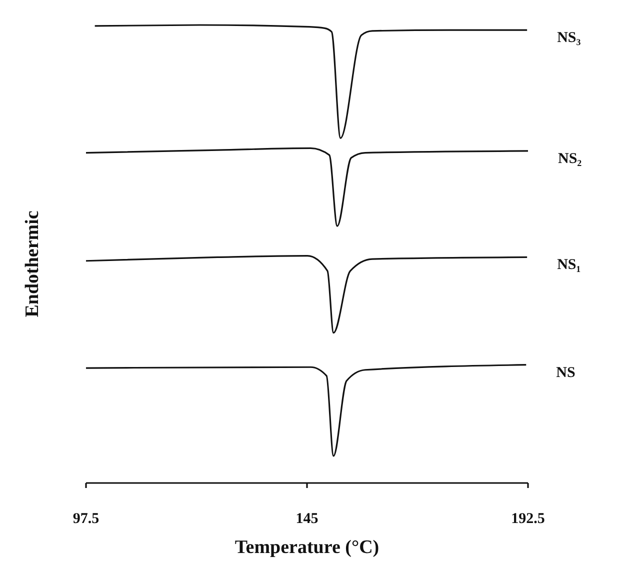 Image resolution: width=618 pixels, height=567 pixels. Describe the element at coordinates (569, 265) in the screenshot. I see `series-label: NS₁` at that location.